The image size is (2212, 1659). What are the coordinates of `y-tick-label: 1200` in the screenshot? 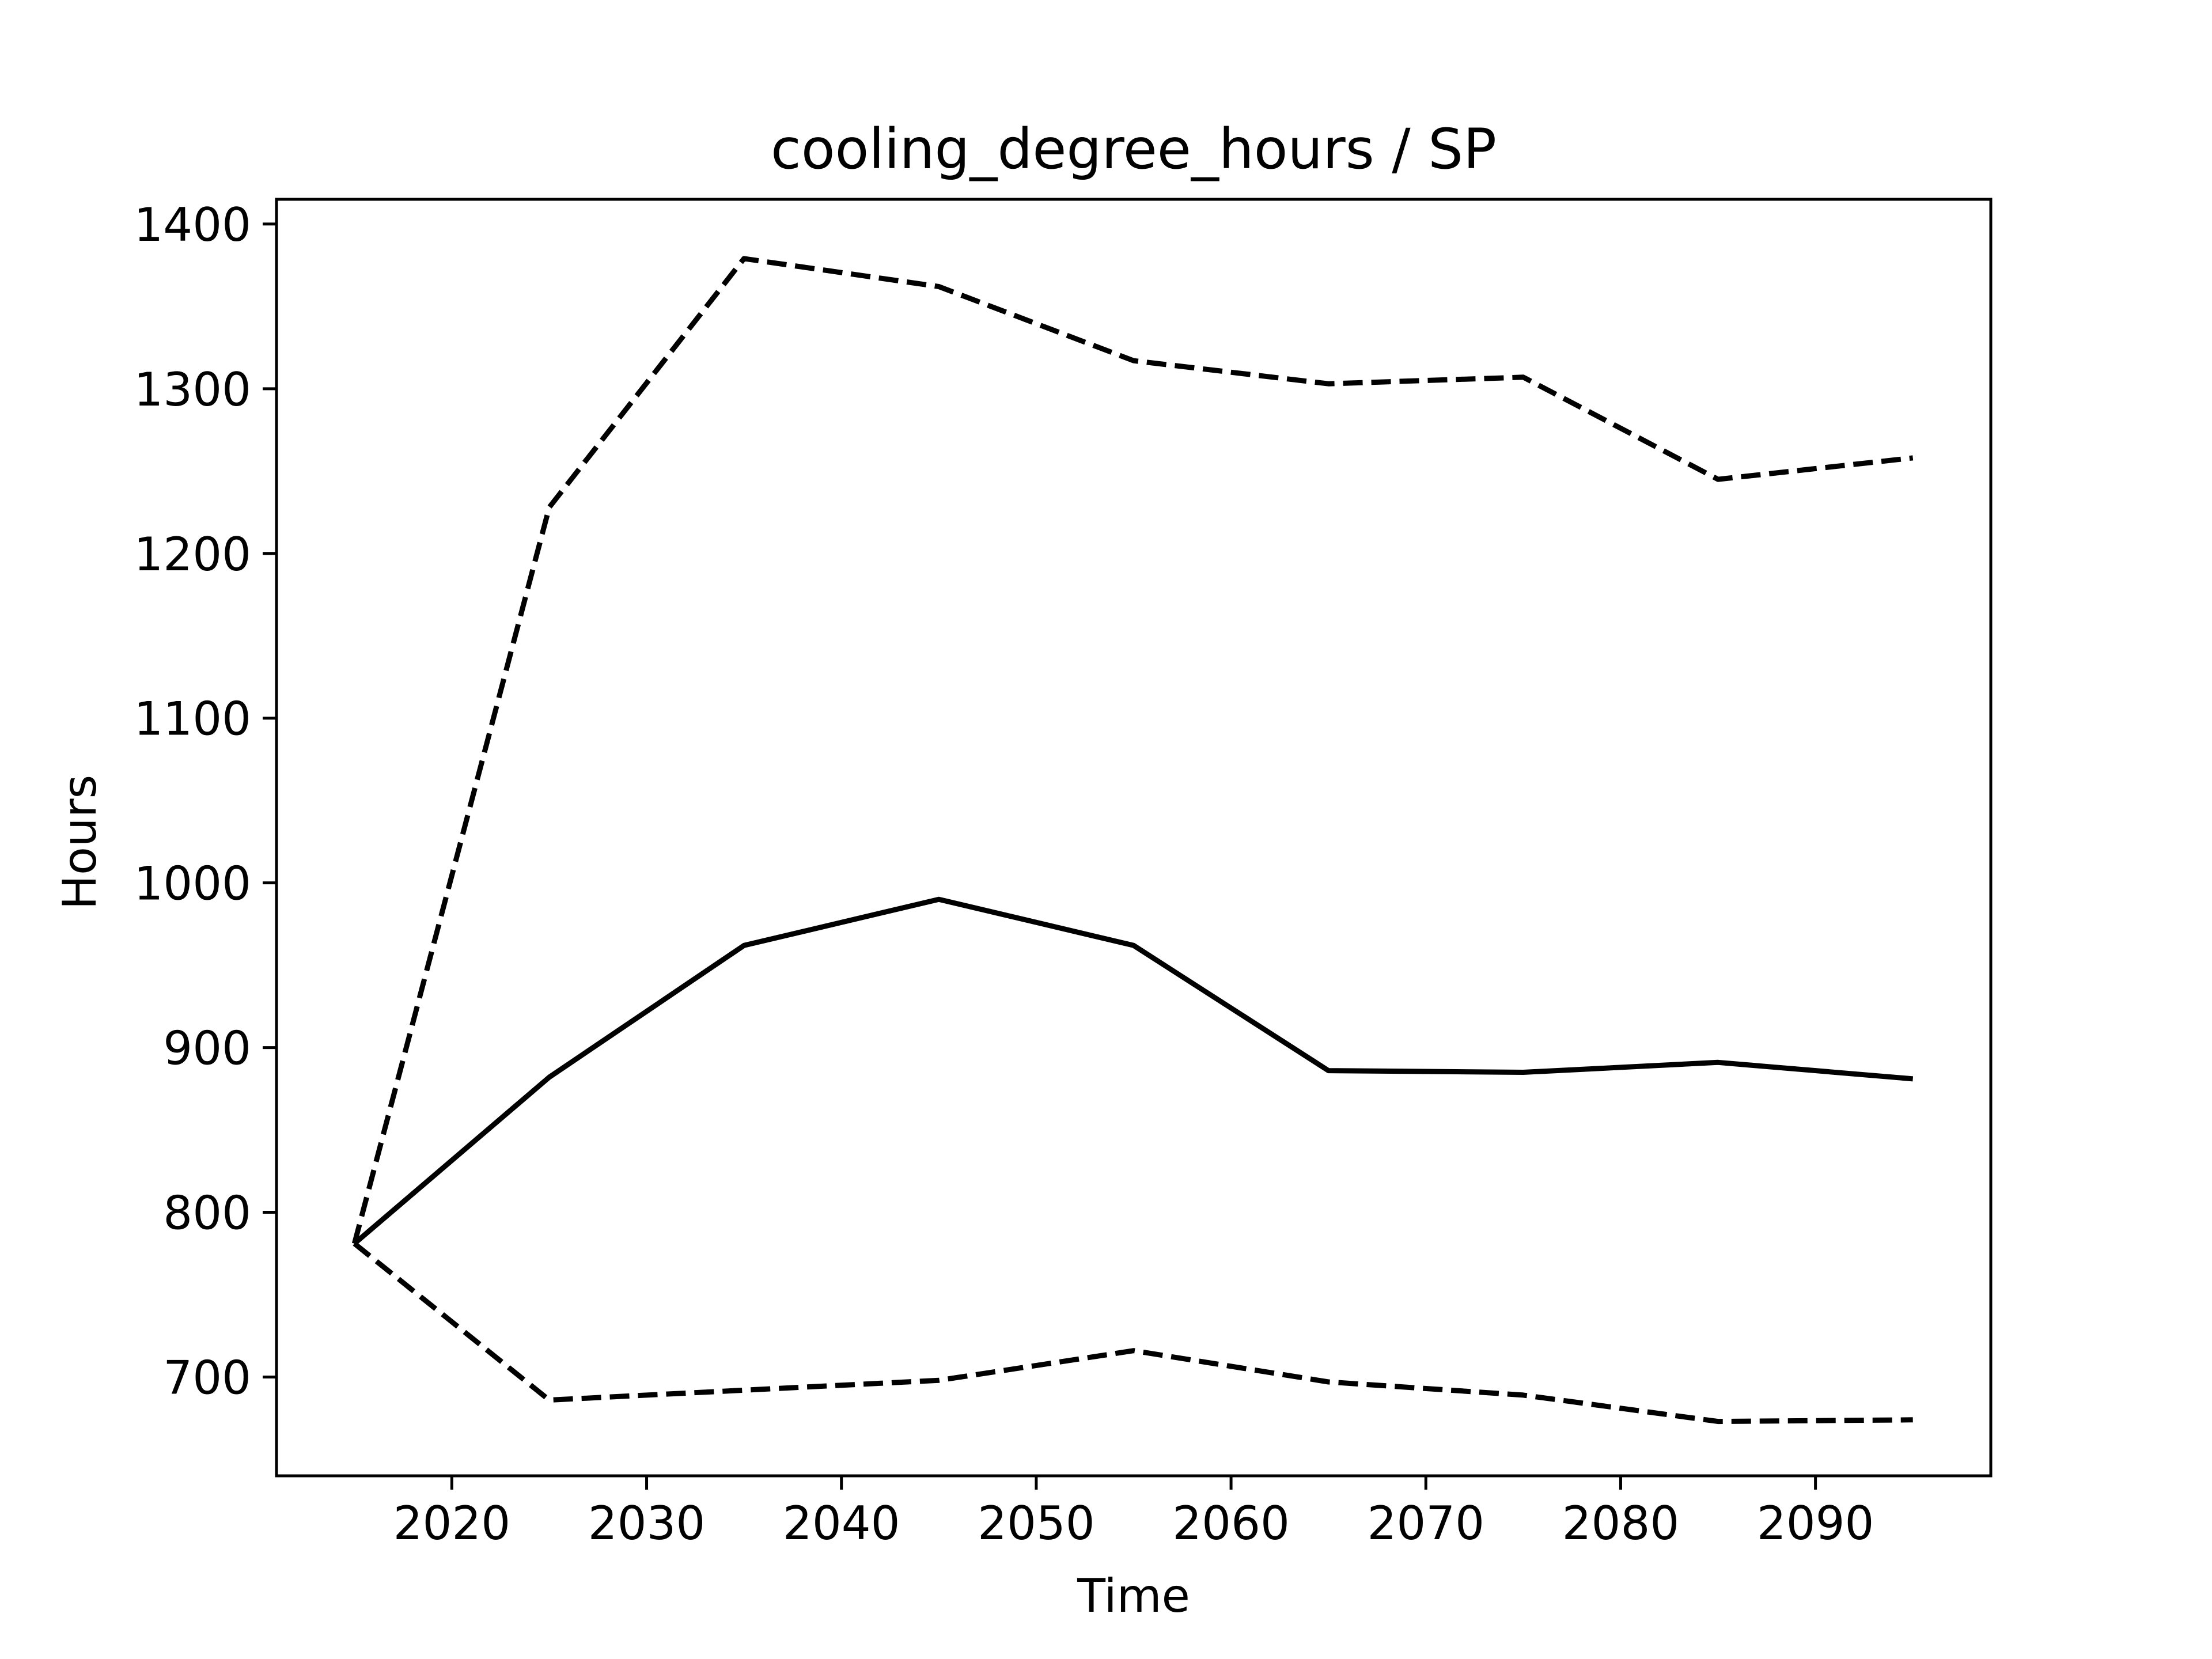 It's located at (192, 554).